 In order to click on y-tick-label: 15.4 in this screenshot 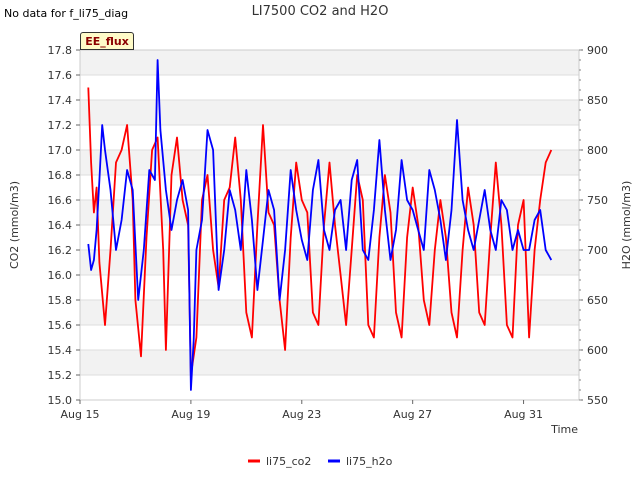, I will do `click(60, 350)`.